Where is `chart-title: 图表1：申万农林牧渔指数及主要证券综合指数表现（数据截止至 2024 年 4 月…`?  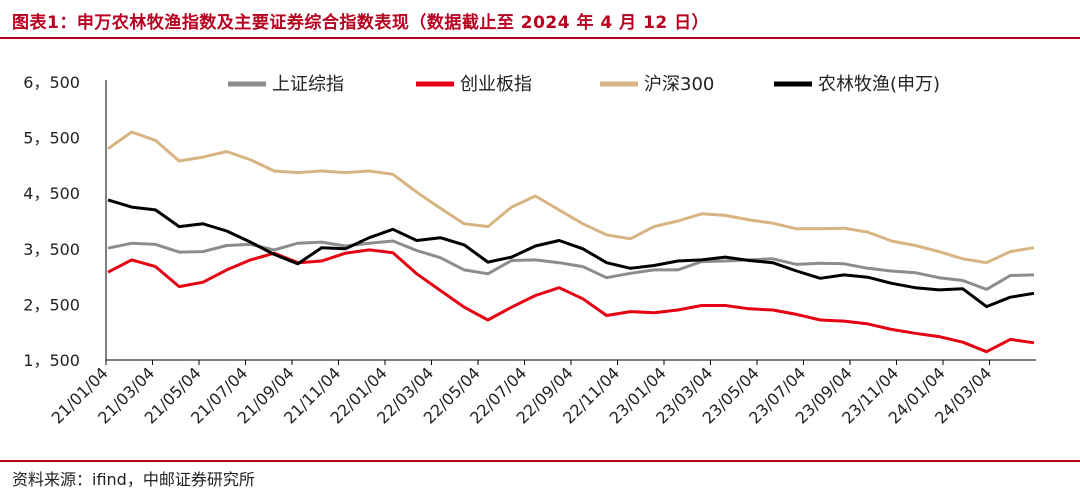
chart-title: 图表1：申万农林牧渔指数及主要证券综合指数表现（数据截止至 2024 年 4 月… is located at coordinates (361, 23).